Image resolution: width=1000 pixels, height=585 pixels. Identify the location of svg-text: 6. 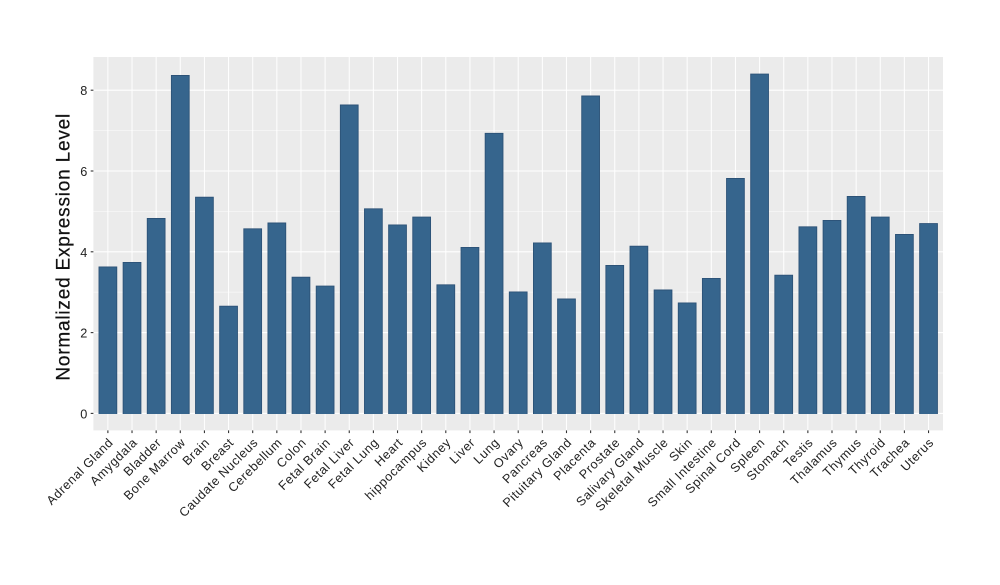
(83, 172).